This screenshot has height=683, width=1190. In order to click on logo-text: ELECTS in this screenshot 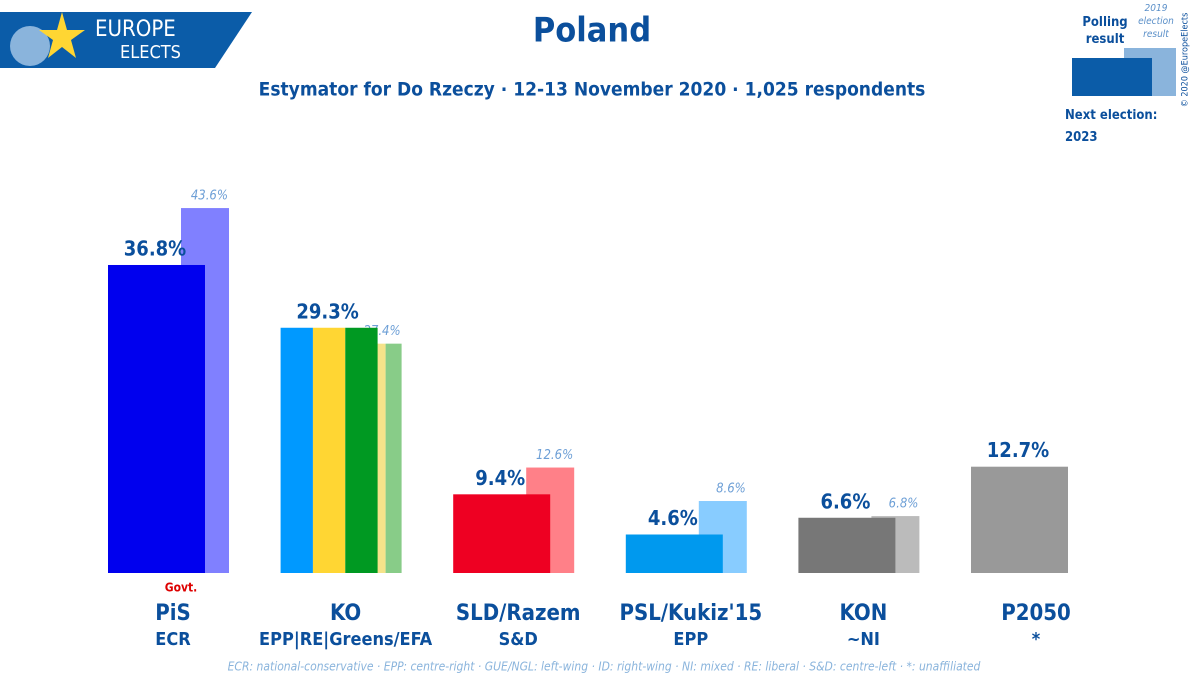, I will do `click(150, 52)`.